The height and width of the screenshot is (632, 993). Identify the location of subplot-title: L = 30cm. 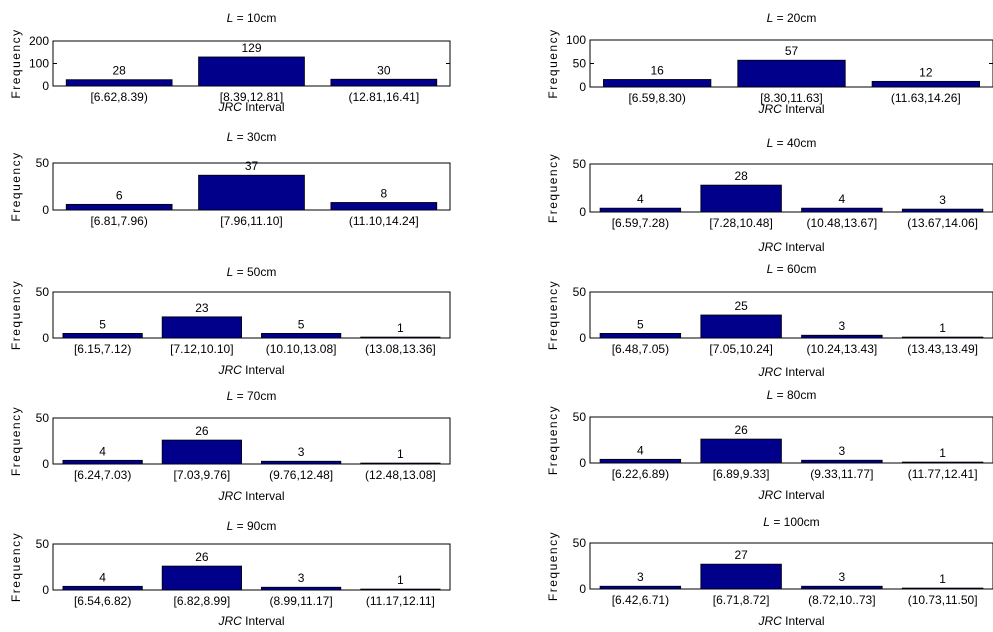
(252, 137).